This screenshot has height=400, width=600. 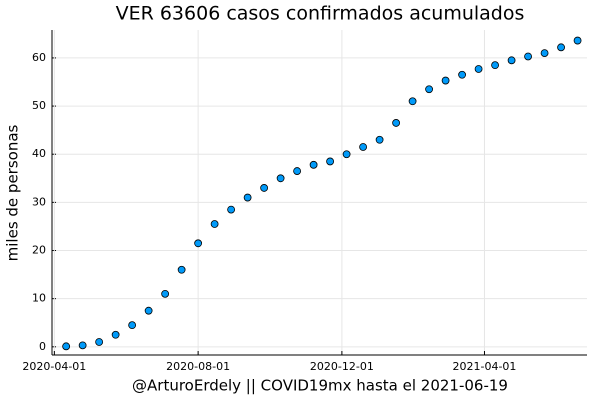 What do you see at coordinates (39, 57) in the screenshot?
I see `y-tick-label: 60` at bounding box center [39, 57].